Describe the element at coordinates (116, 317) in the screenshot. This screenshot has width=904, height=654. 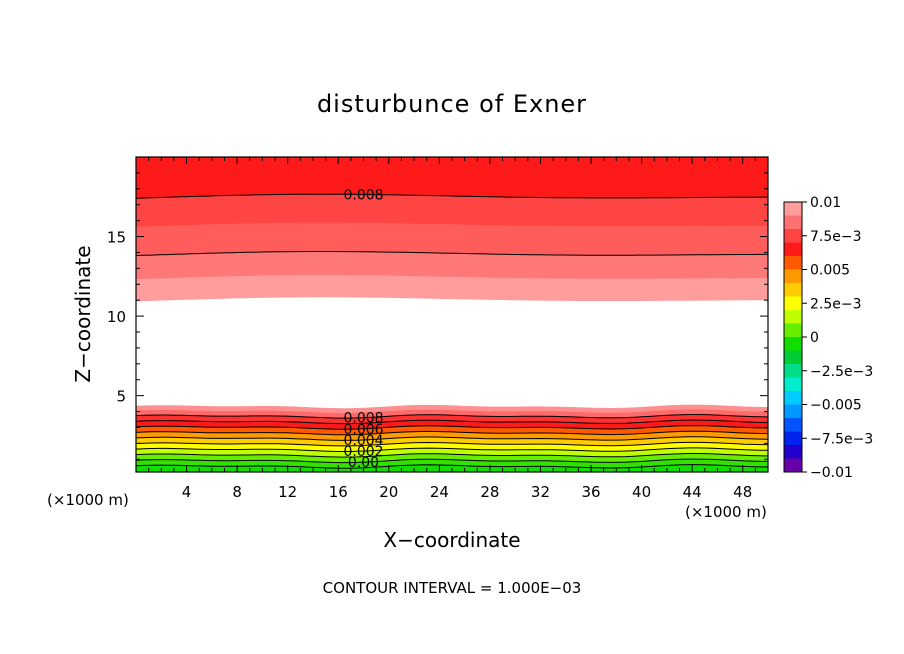
I see `y-tick-label: 10` at that location.